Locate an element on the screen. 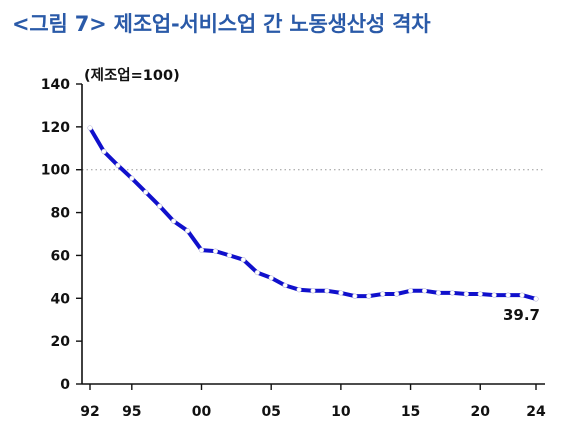  x-tick-label: 00 is located at coordinates (202, 412).